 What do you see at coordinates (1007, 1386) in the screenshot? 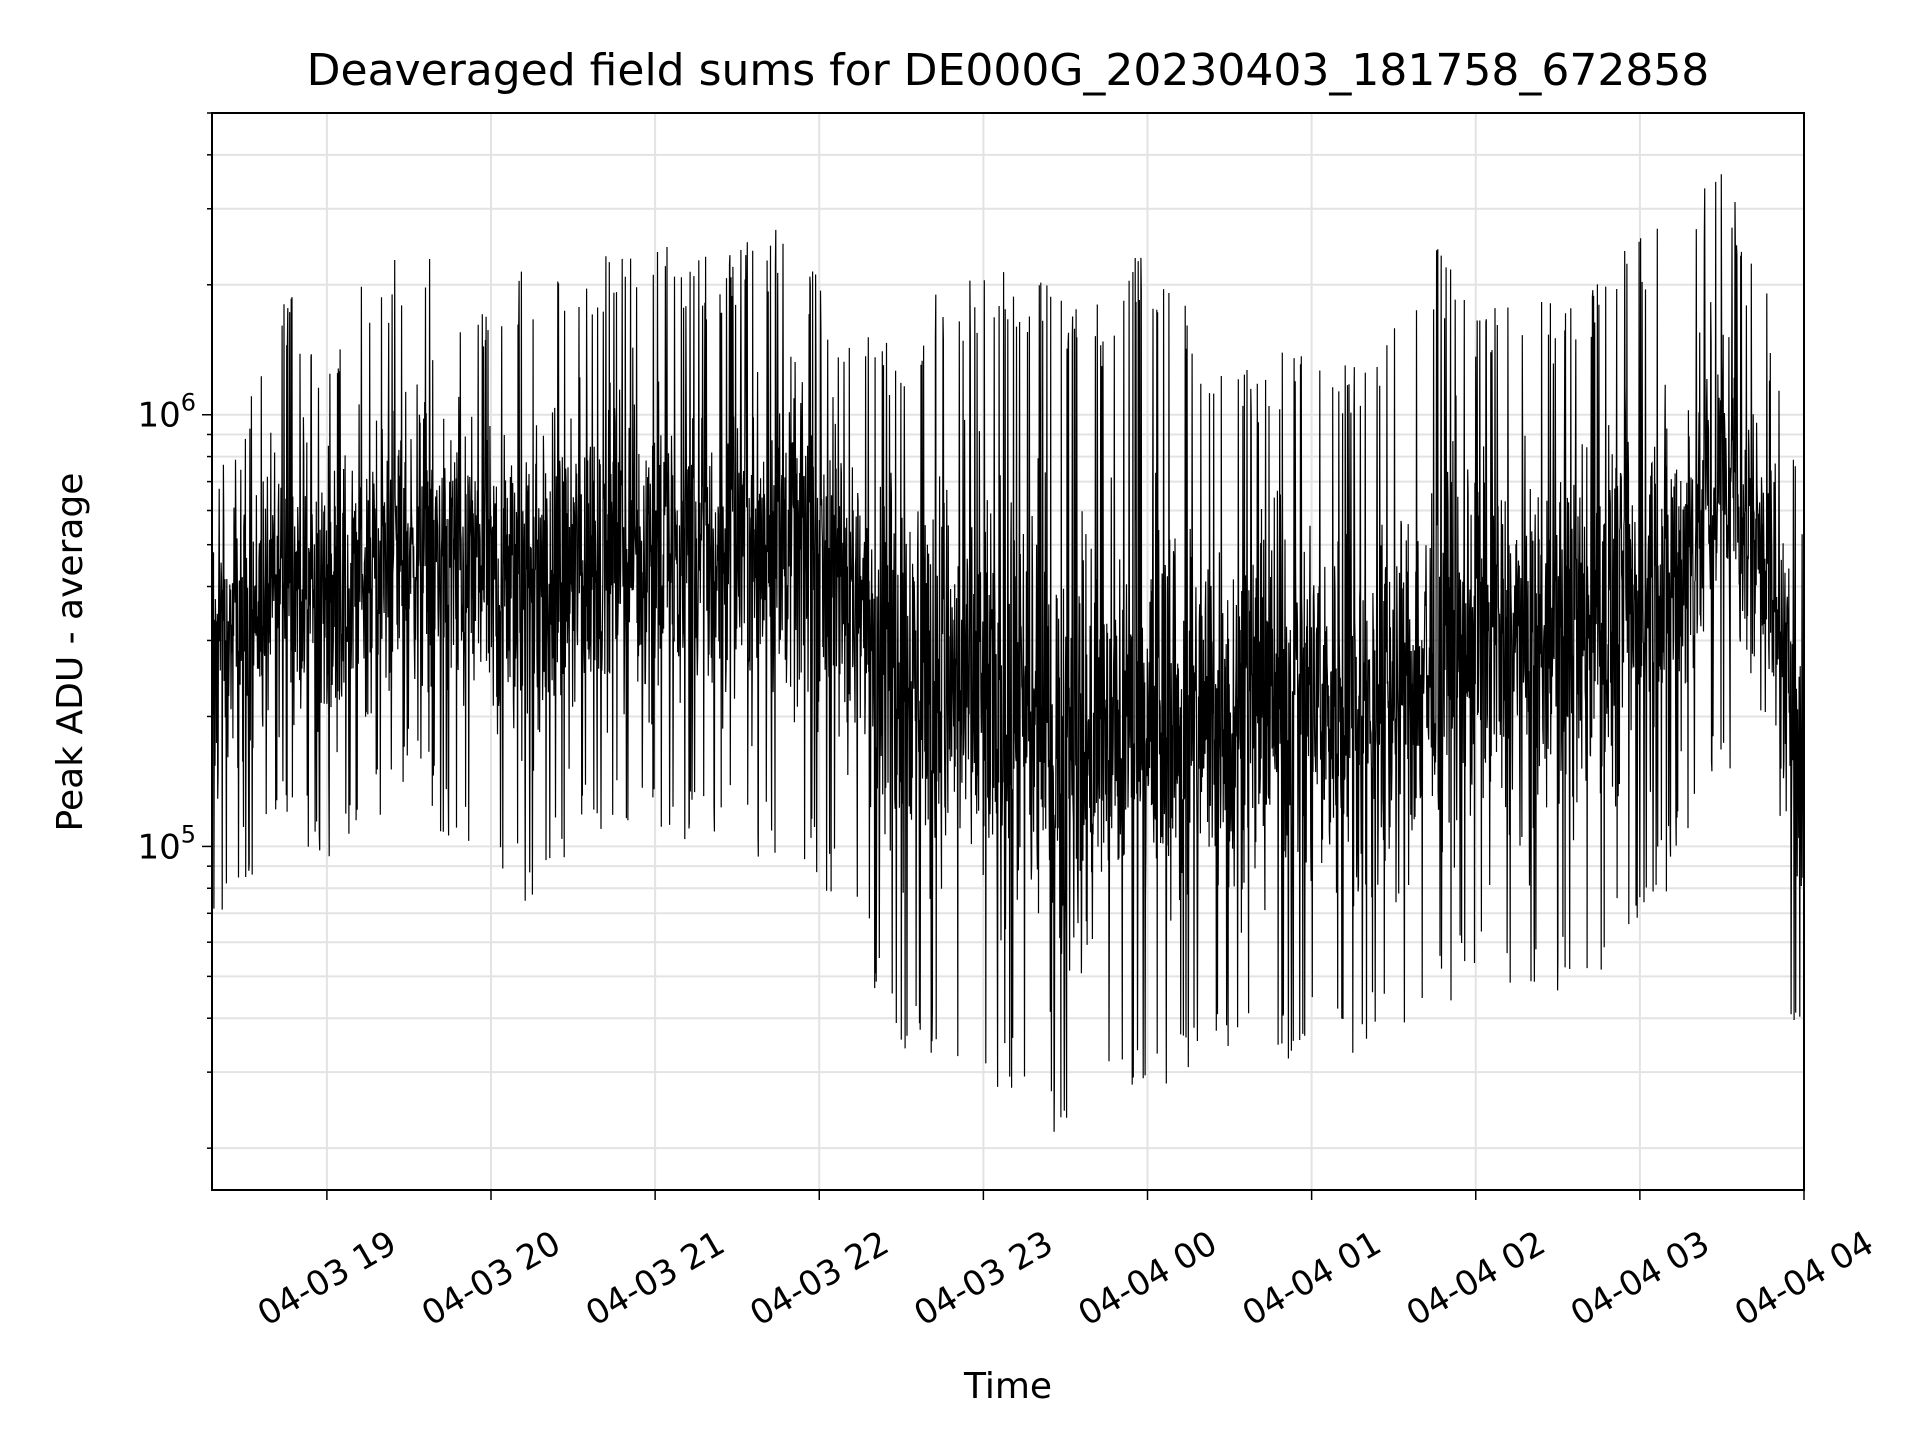
I see `x-axis-title: Time` at bounding box center [1007, 1386].